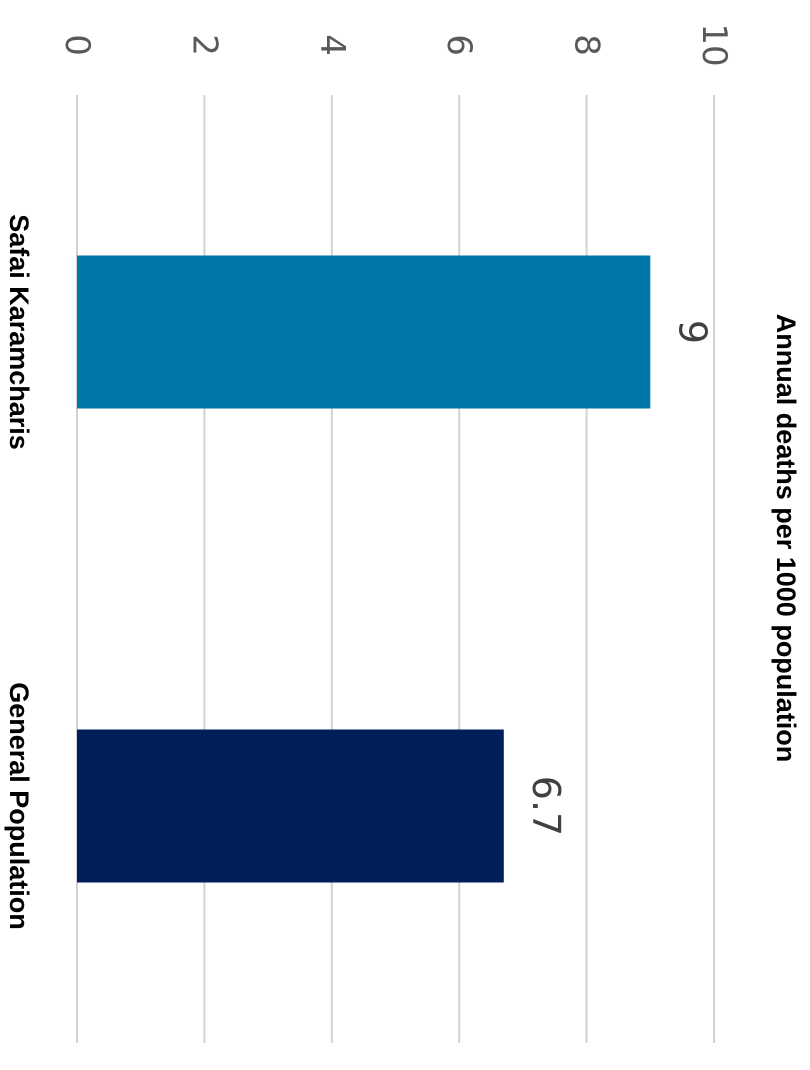  What do you see at coordinates (587, 45) in the screenshot?
I see `y-tick-label-8: 8` at bounding box center [587, 45].